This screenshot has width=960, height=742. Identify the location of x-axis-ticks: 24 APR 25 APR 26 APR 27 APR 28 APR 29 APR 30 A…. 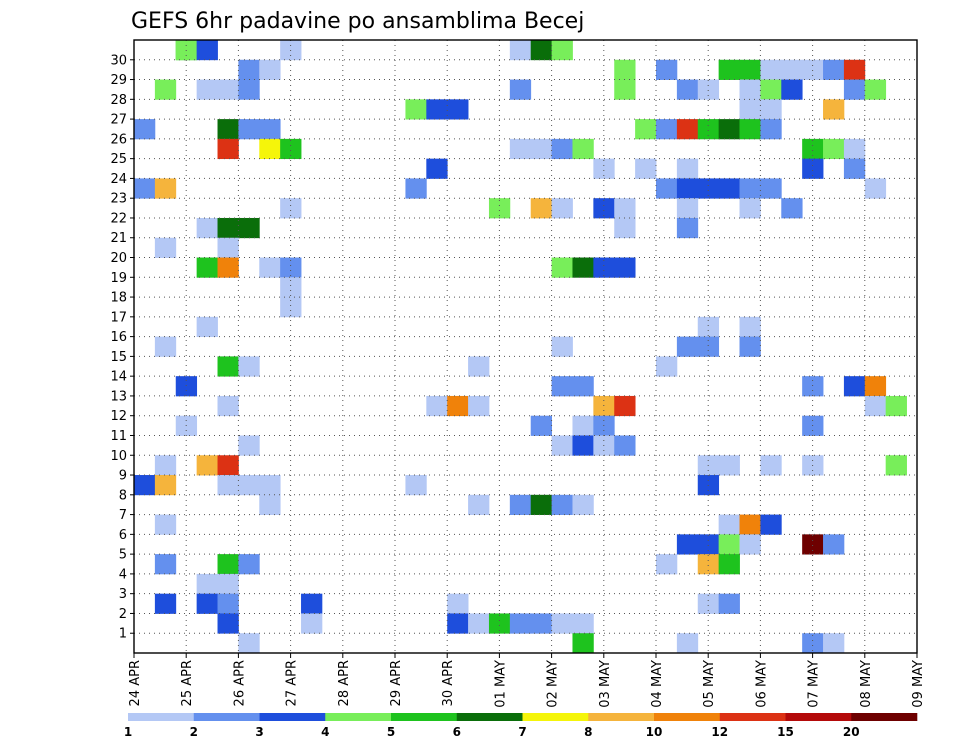
(527, 680).